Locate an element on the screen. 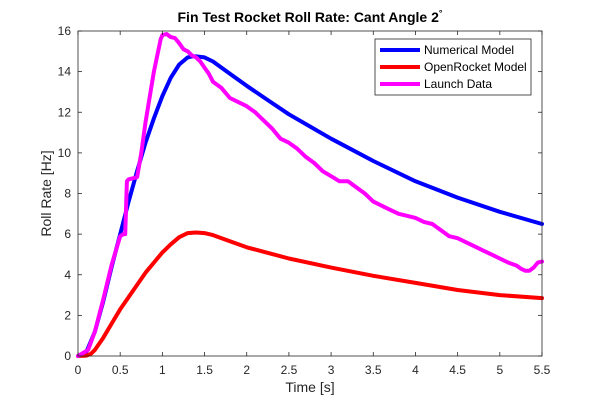  y-tick-label: 10 is located at coordinates (65, 153).